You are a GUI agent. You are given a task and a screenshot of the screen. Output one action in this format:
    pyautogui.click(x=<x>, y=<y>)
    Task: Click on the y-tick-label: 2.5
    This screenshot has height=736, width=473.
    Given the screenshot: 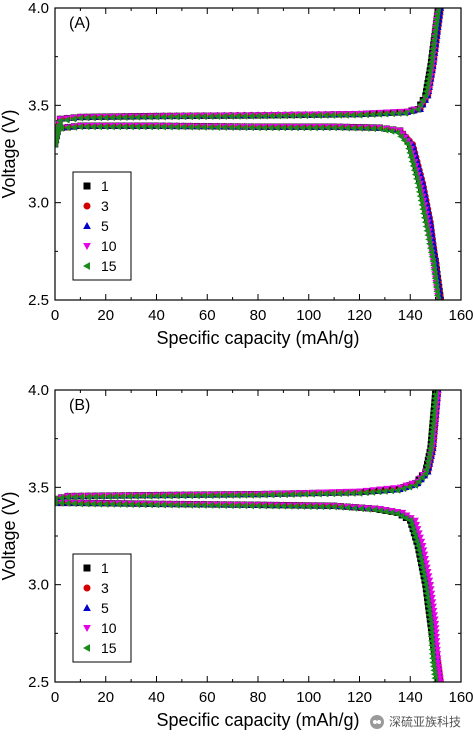 What is the action you would take?
    pyautogui.click(x=38, y=682)
    